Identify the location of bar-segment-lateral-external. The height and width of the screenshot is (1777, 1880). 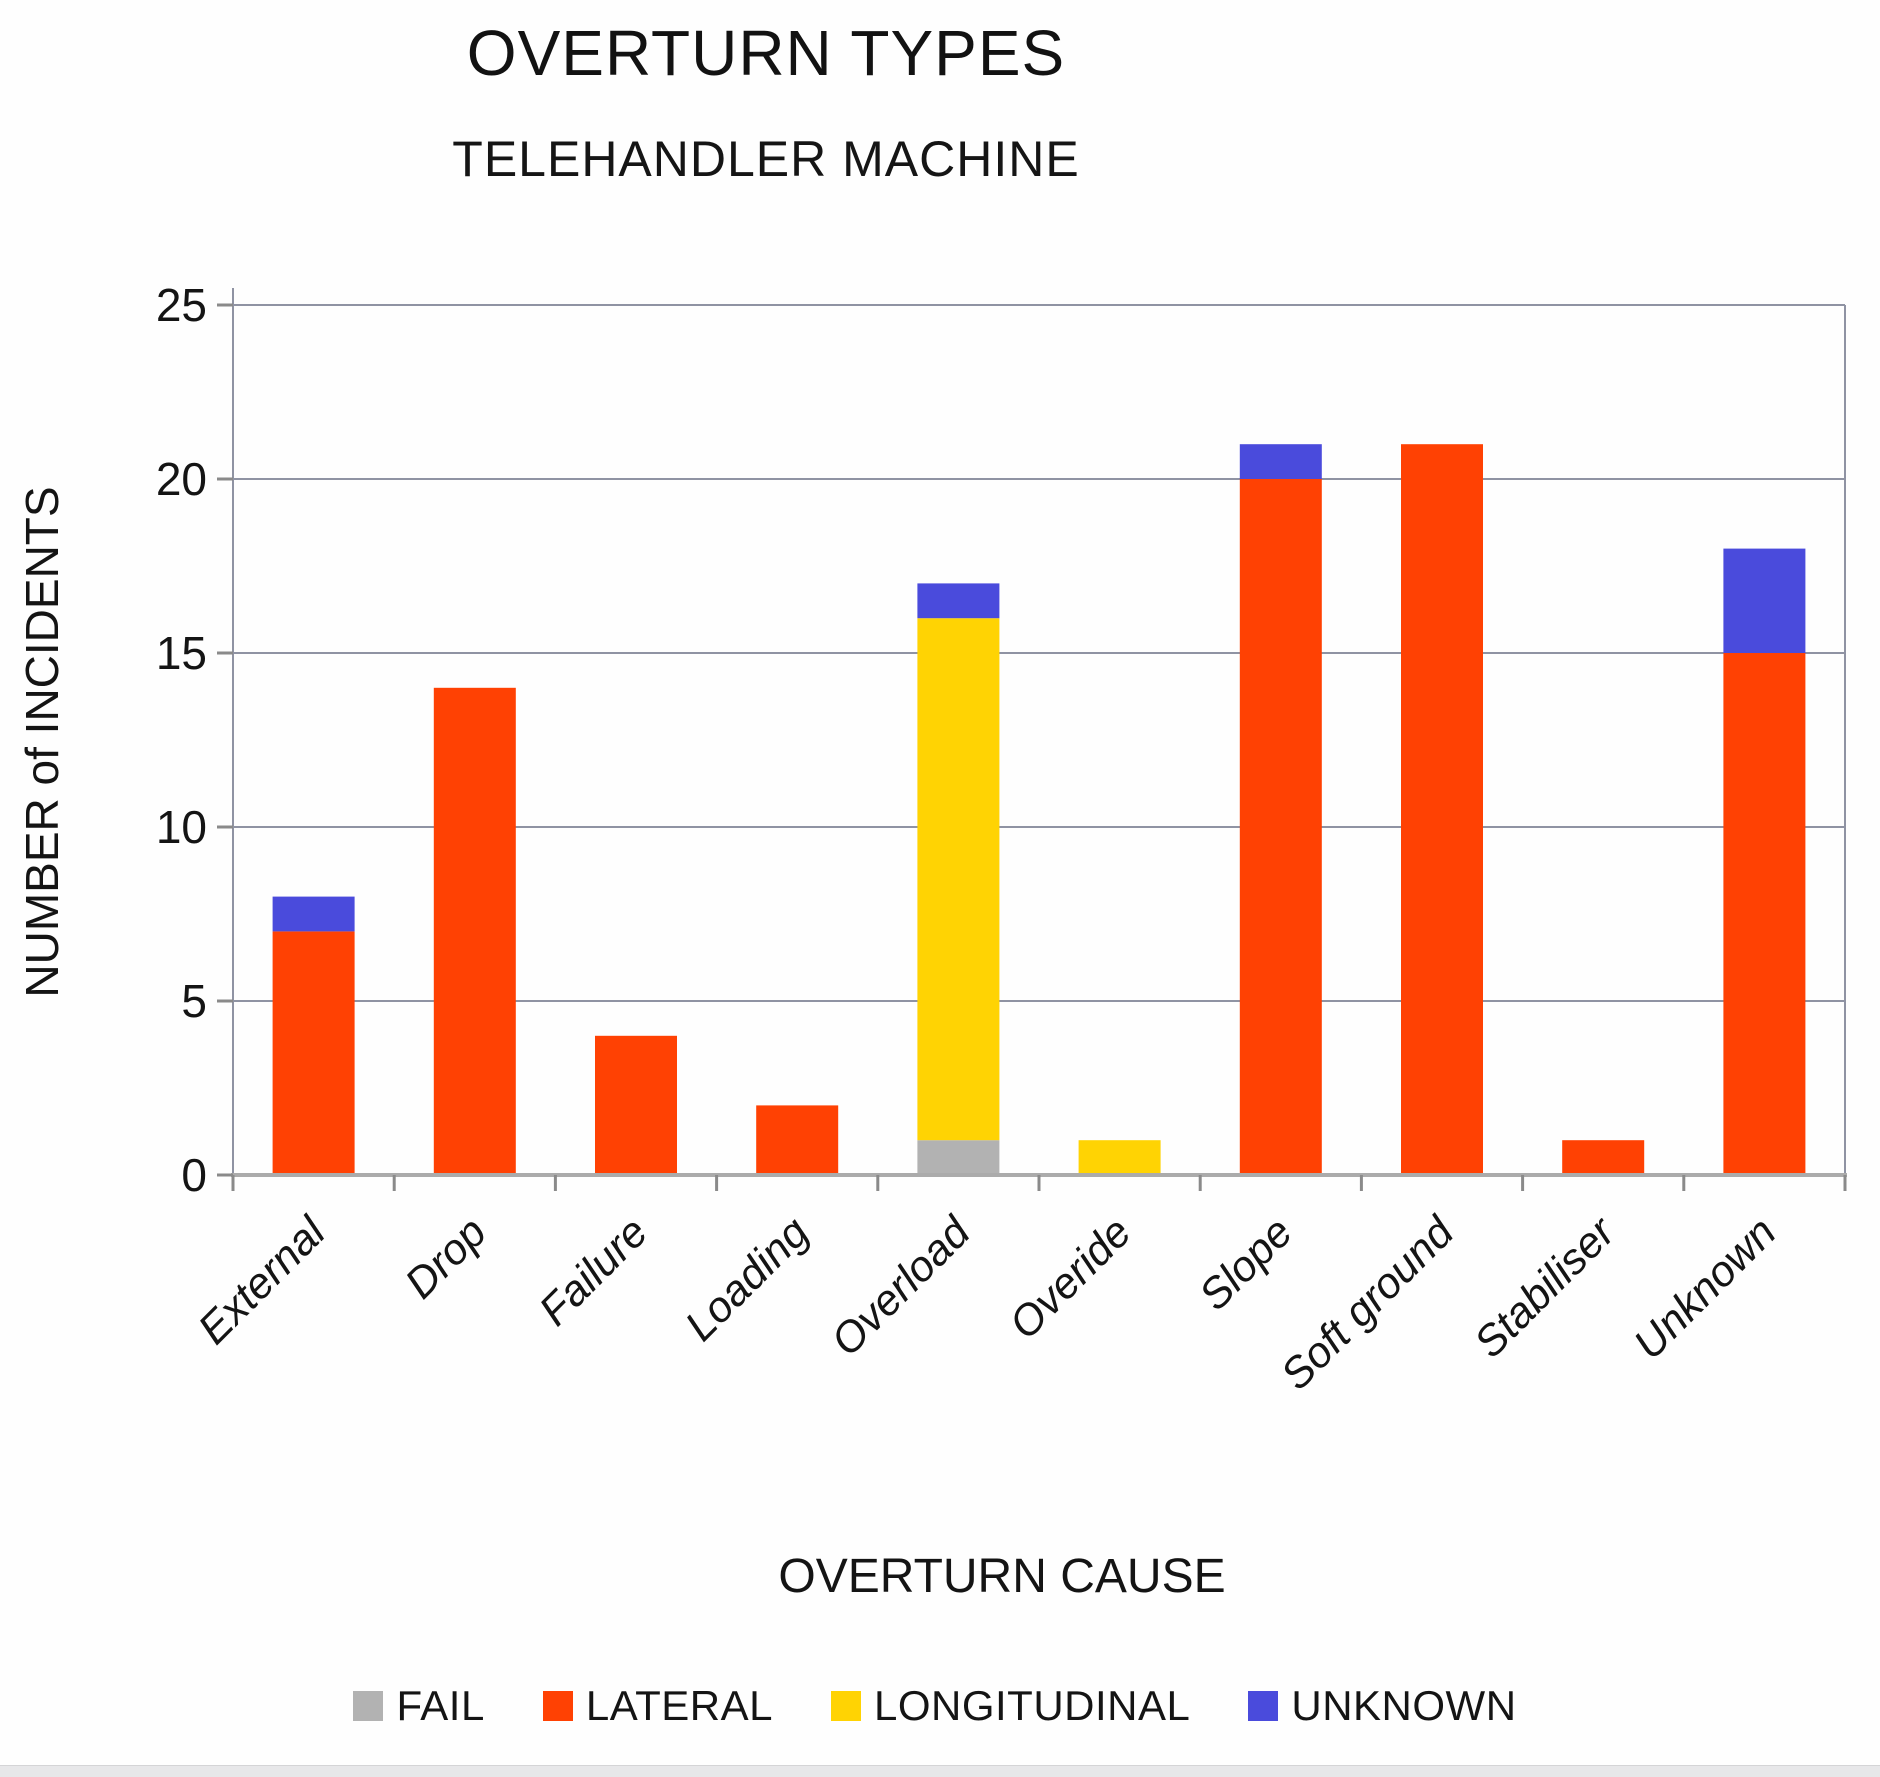
(313, 1053).